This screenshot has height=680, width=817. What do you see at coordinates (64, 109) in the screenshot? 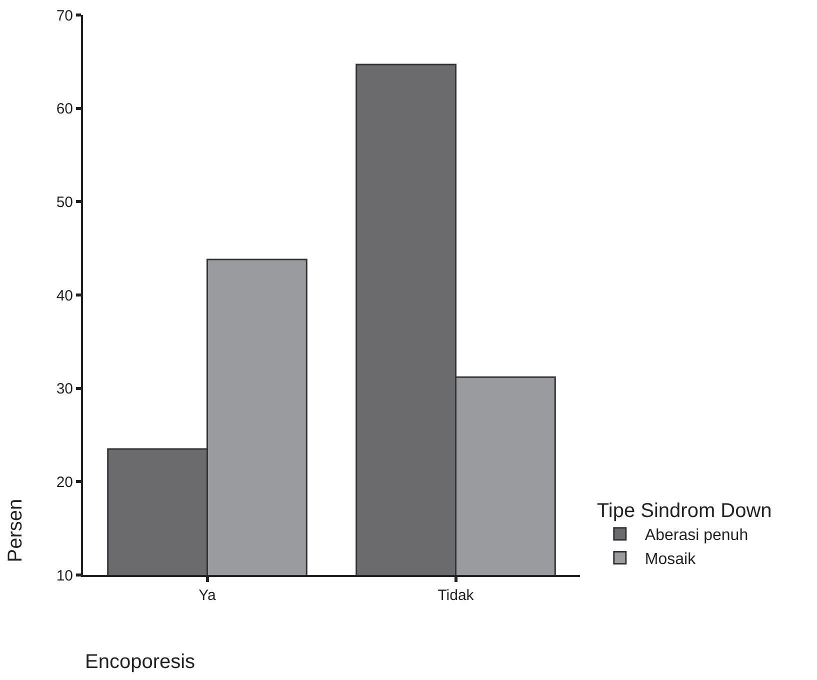
I see `y-tick-label: 60` at bounding box center [64, 109].